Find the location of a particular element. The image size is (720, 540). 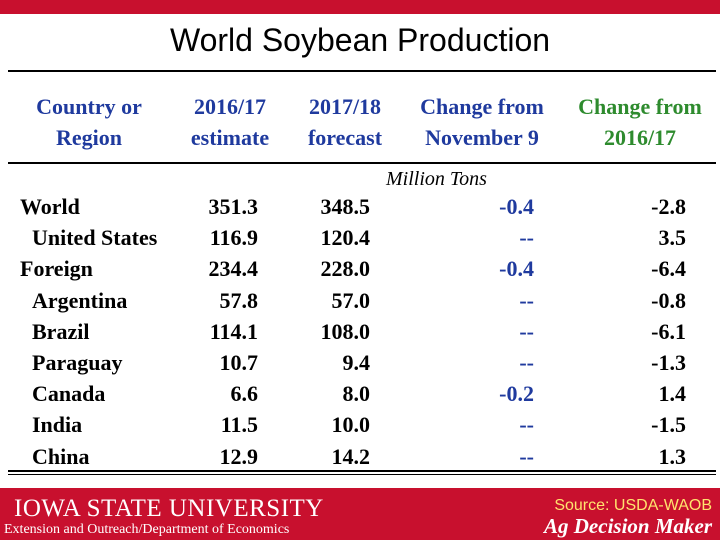

cell-forecast: 14.2 is located at coordinates (351, 456).